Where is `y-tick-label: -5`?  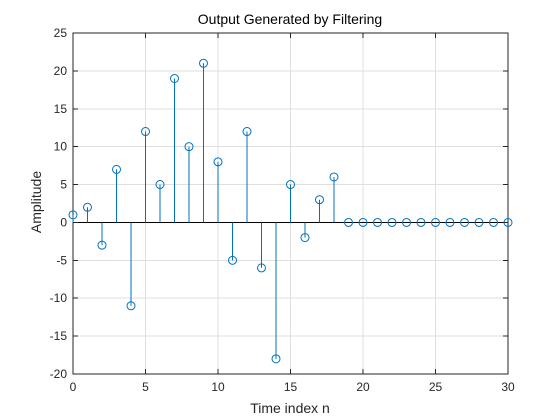
y-tick-label: -5 is located at coordinates (61, 260).